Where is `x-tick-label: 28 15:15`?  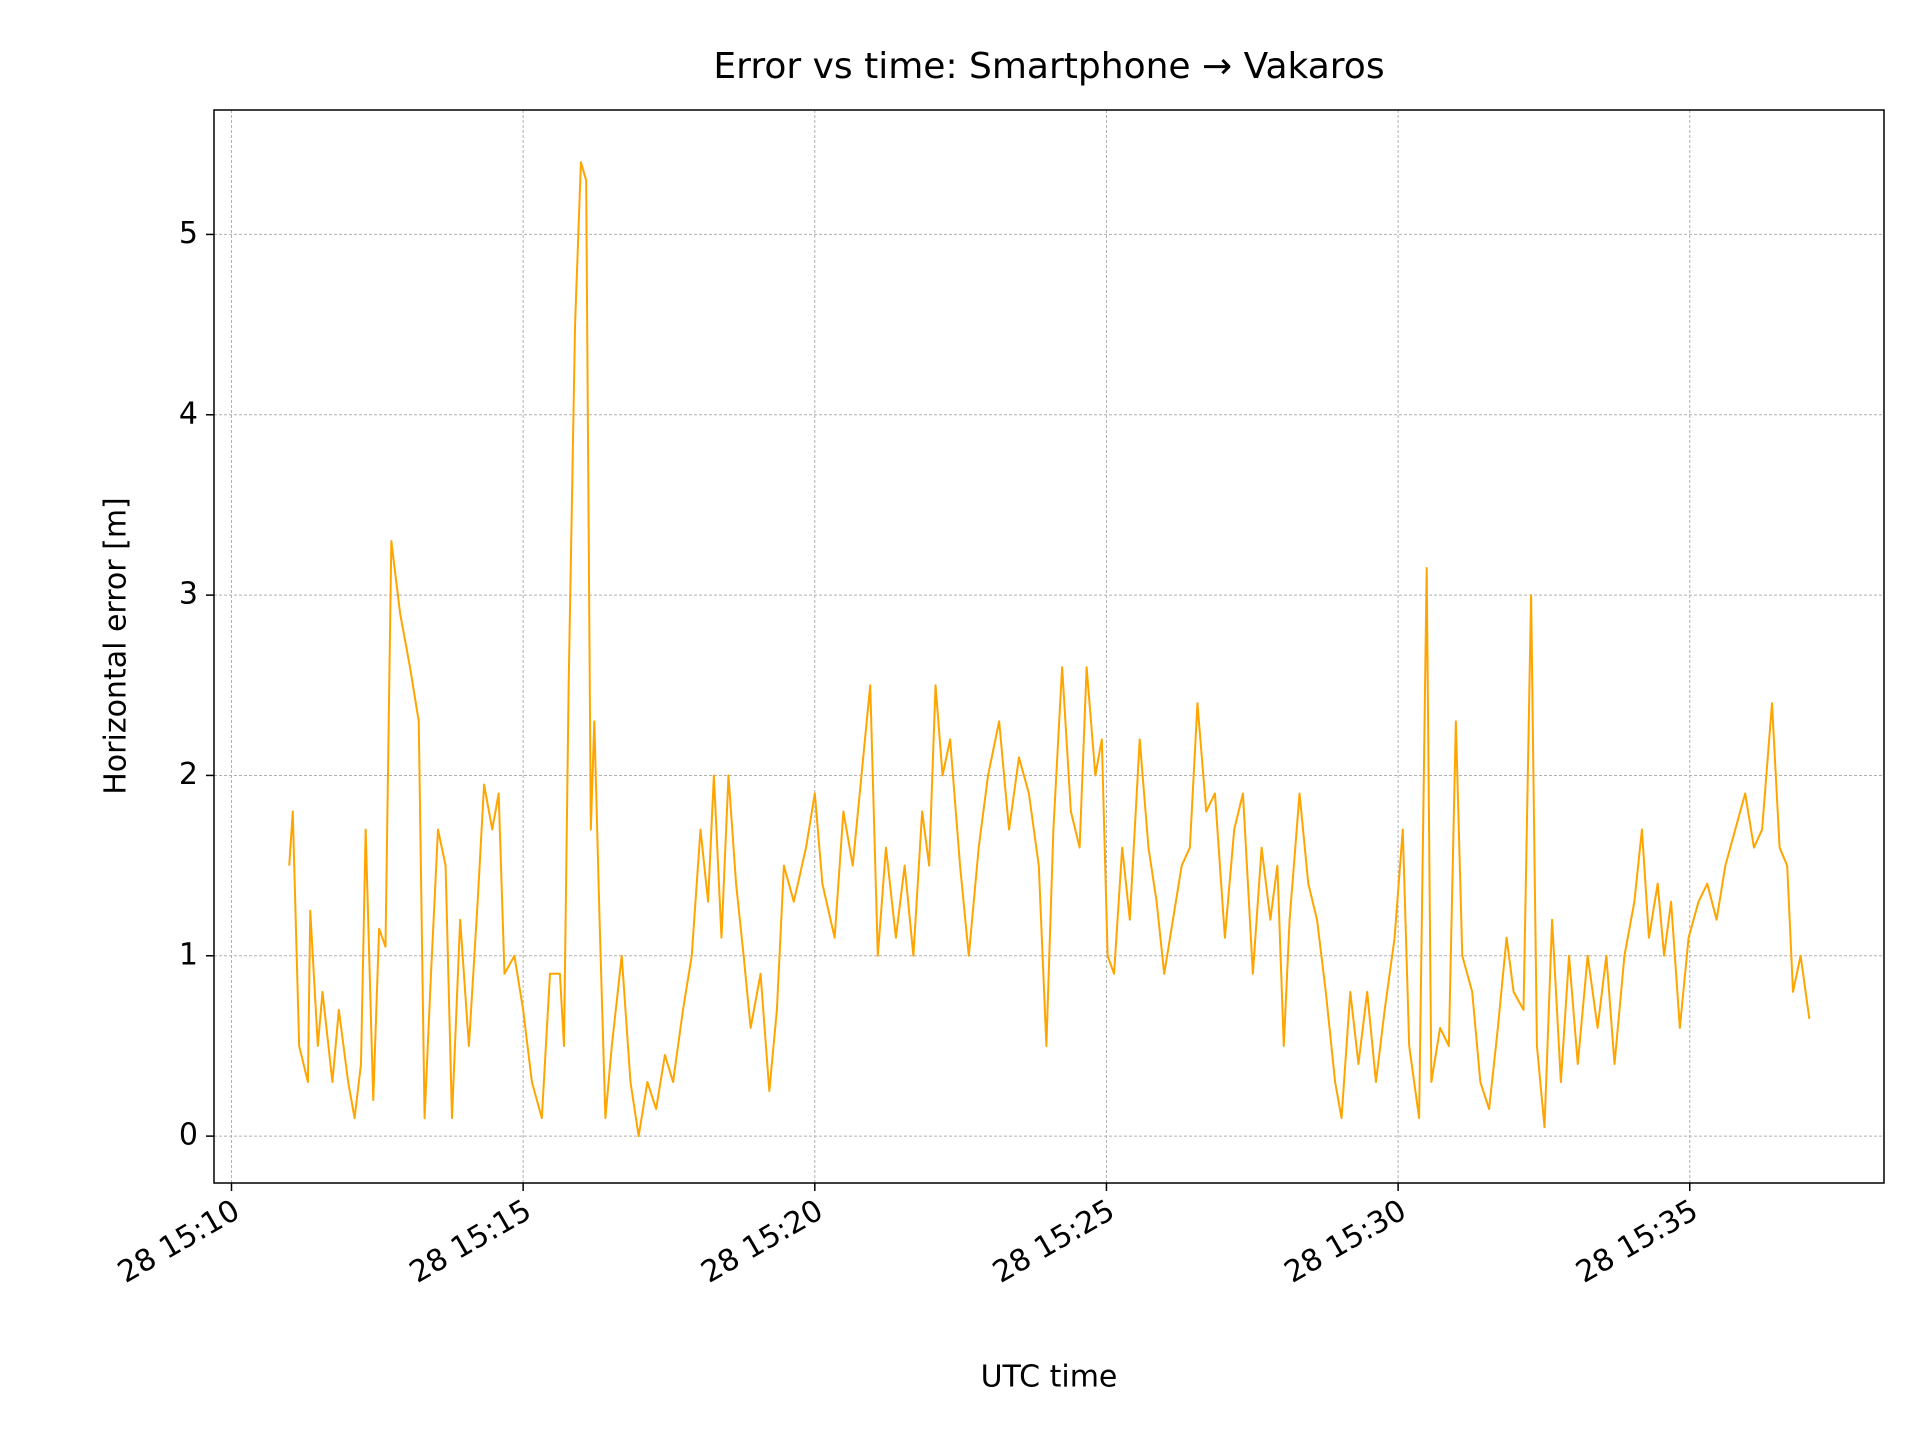 x-tick-label: 28 15:15 is located at coordinates (471, 1241).